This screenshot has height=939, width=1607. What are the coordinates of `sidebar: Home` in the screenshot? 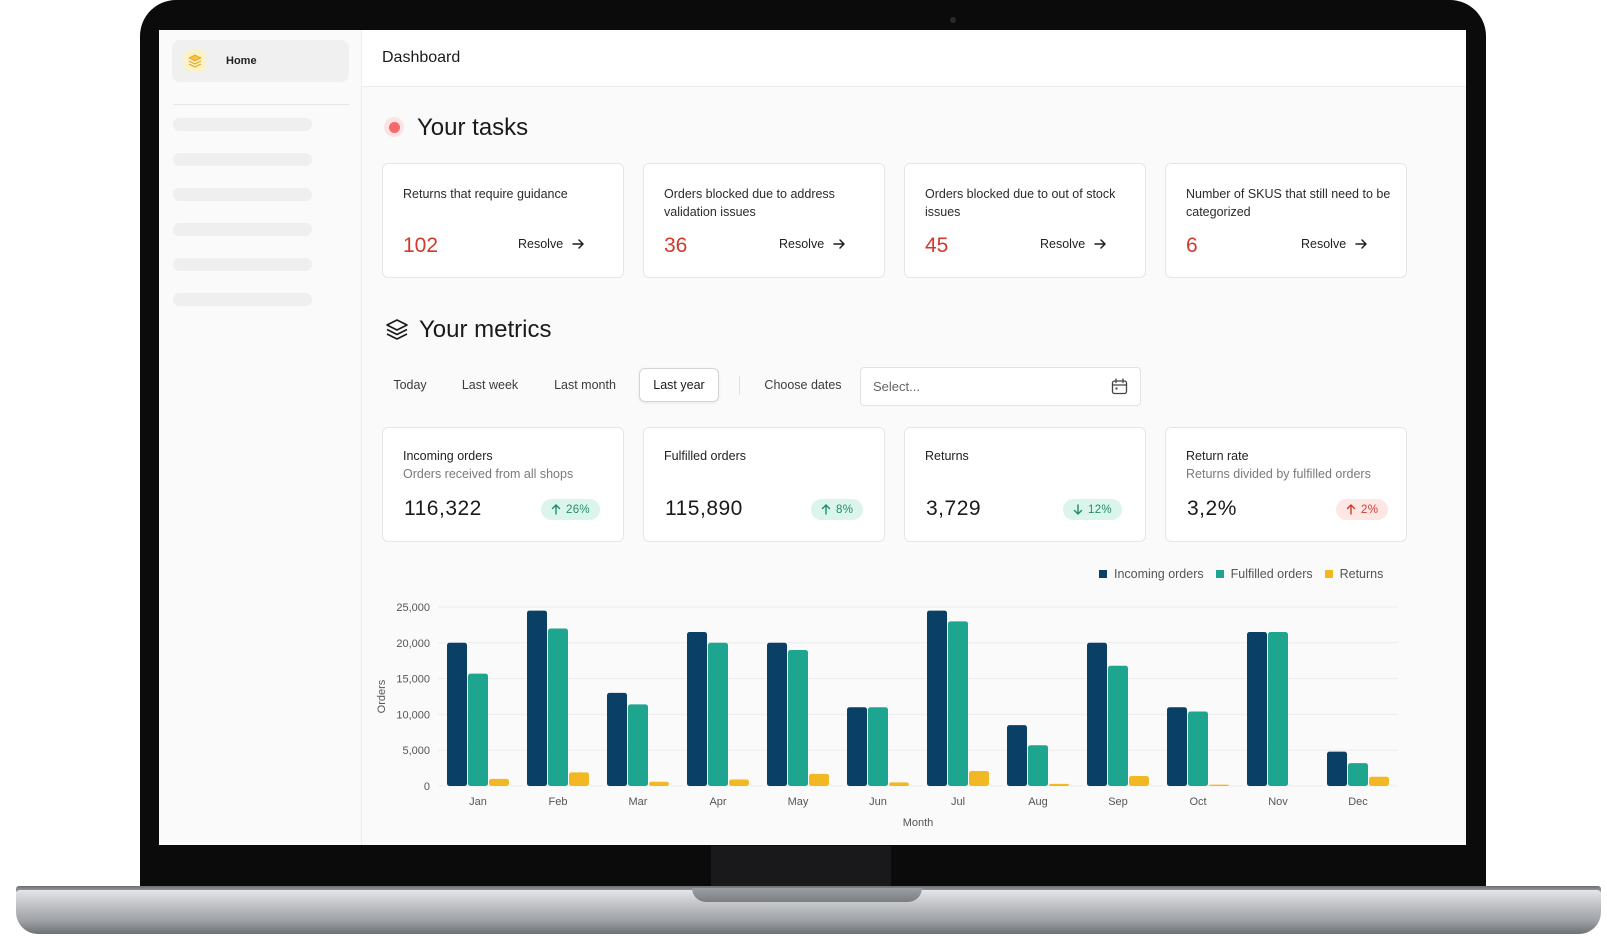 It's located at (260, 437).